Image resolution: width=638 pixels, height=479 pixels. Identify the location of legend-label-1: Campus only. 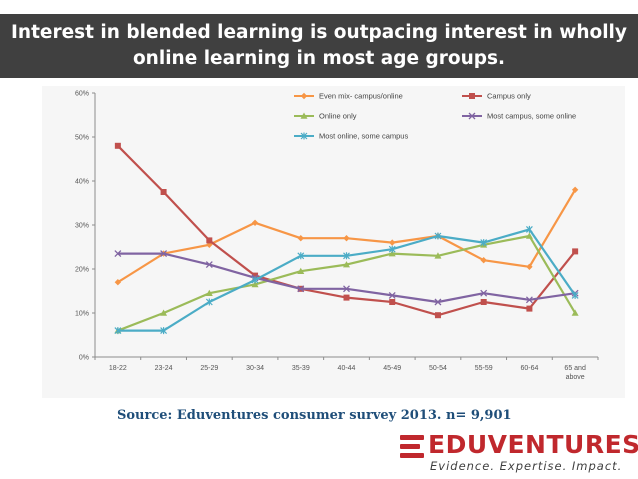
(509, 96).